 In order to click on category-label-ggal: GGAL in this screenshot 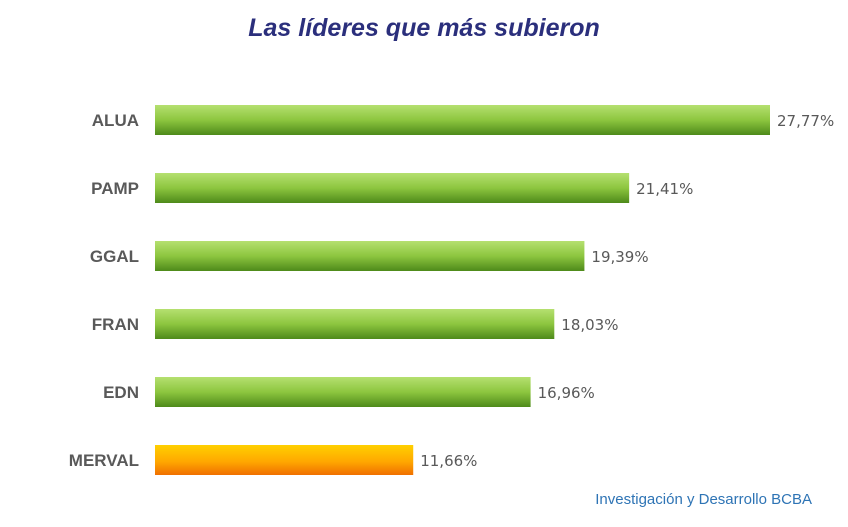, I will do `click(114, 256)`.